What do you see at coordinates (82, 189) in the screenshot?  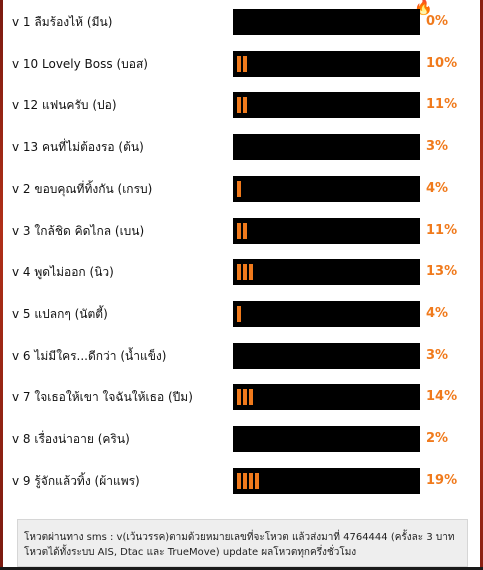 I see `poll-option-label: v 2 ขอบคุณที่ทิ้งกัน (เกรบ)` at bounding box center [82, 189].